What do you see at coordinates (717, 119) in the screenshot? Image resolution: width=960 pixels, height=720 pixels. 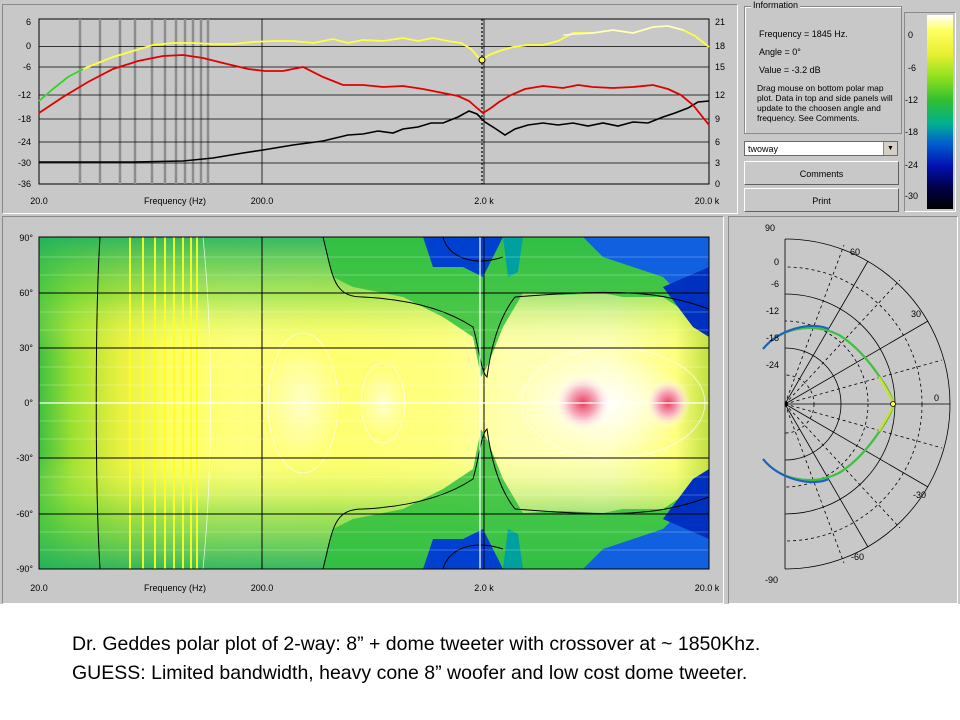 I see `y-right-tick: 9` at bounding box center [717, 119].